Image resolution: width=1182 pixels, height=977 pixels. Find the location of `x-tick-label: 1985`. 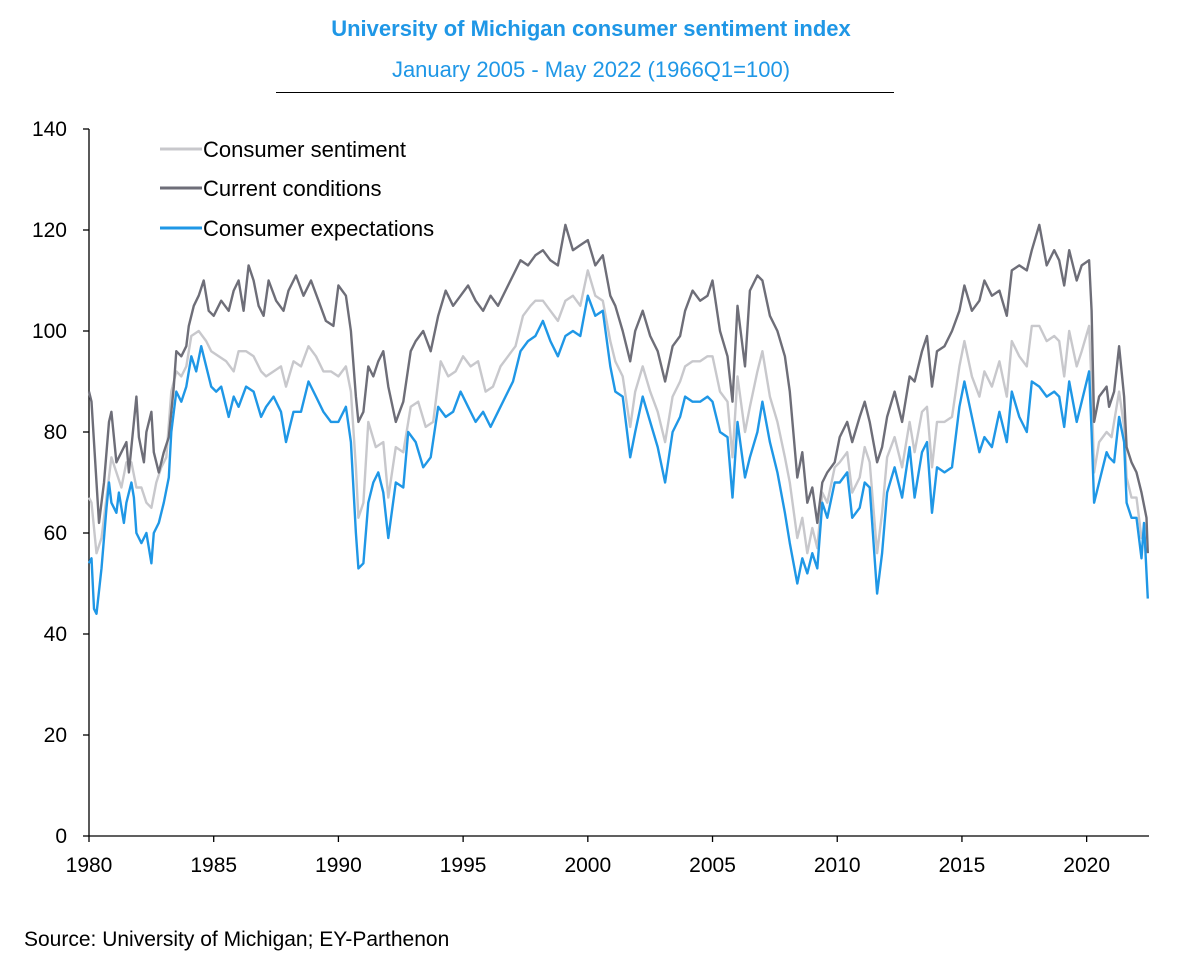

x-tick-label: 1985 is located at coordinates (213, 865).